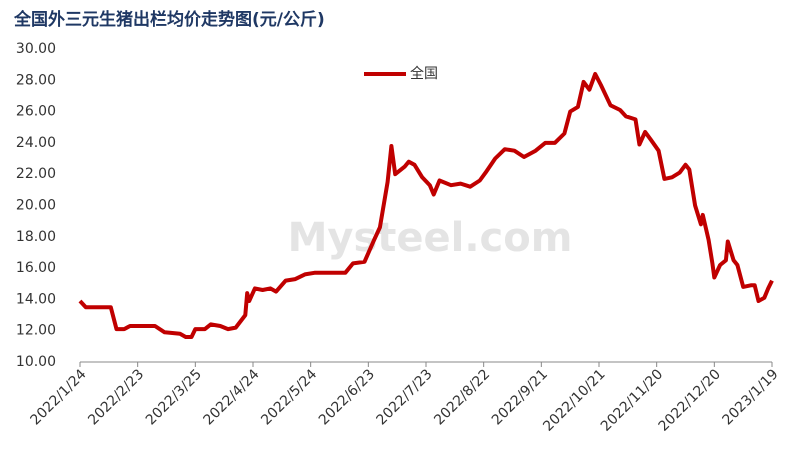 The image size is (805, 466). I want to click on watermark: Mysteel.com, so click(430, 238).